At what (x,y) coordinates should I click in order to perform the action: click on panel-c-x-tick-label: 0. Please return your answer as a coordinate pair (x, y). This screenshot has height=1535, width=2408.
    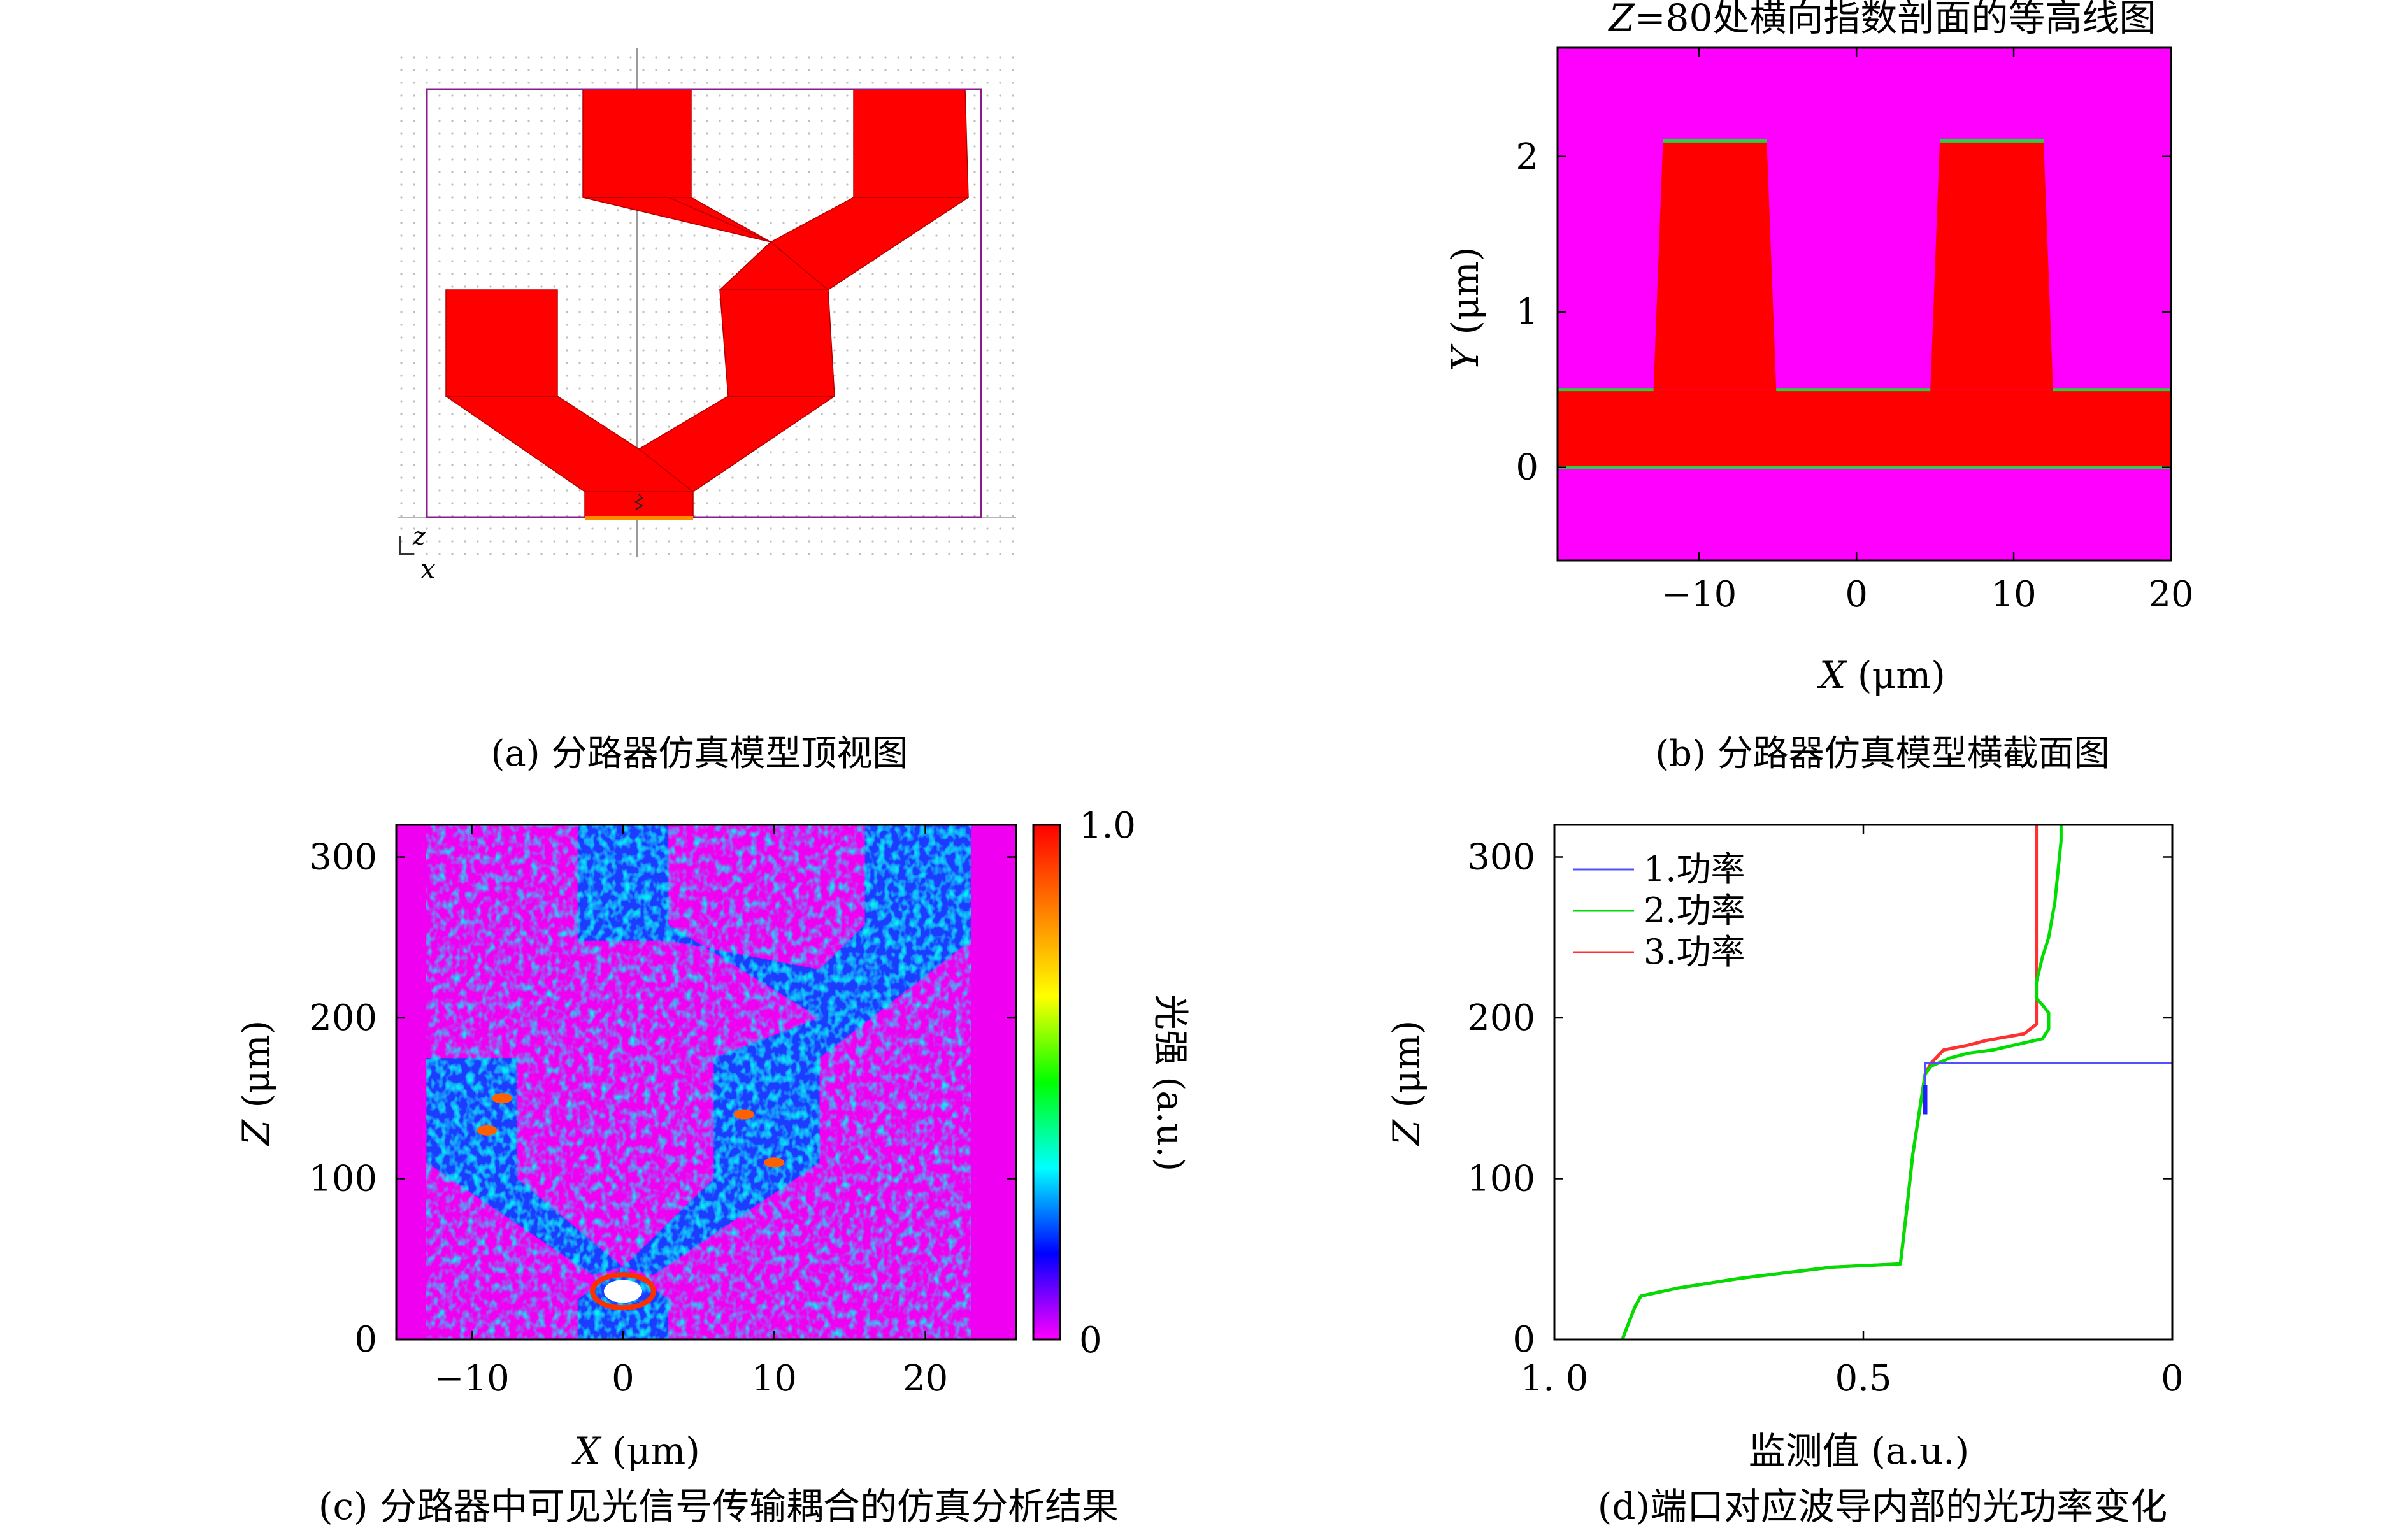
    Looking at the image, I should click on (623, 1378).